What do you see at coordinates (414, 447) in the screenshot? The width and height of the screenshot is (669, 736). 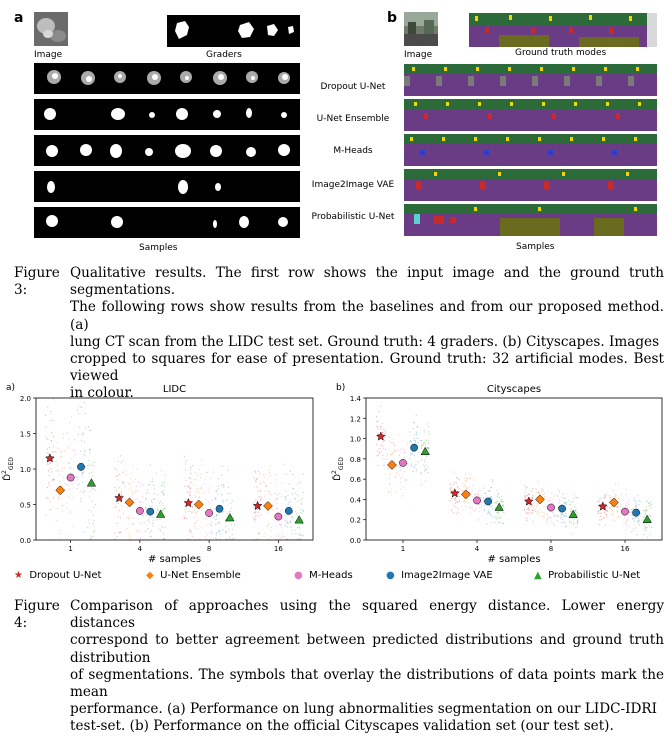 I see `mean-marker-circle` at bounding box center [414, 447].